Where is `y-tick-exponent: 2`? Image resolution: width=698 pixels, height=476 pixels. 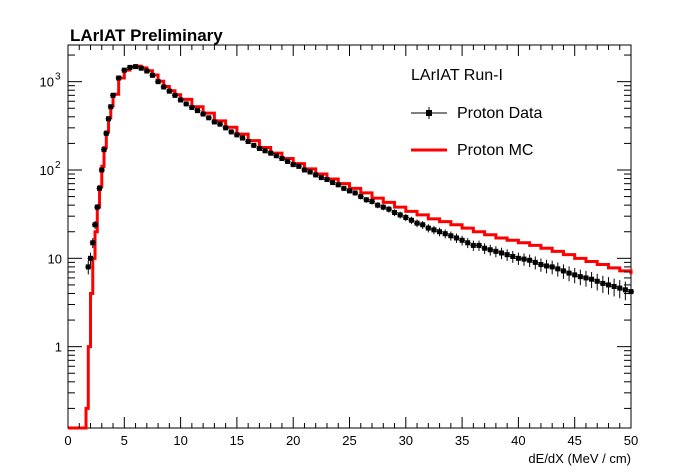
y-tick-exponent: 2 is located at coordinates (58, 165).